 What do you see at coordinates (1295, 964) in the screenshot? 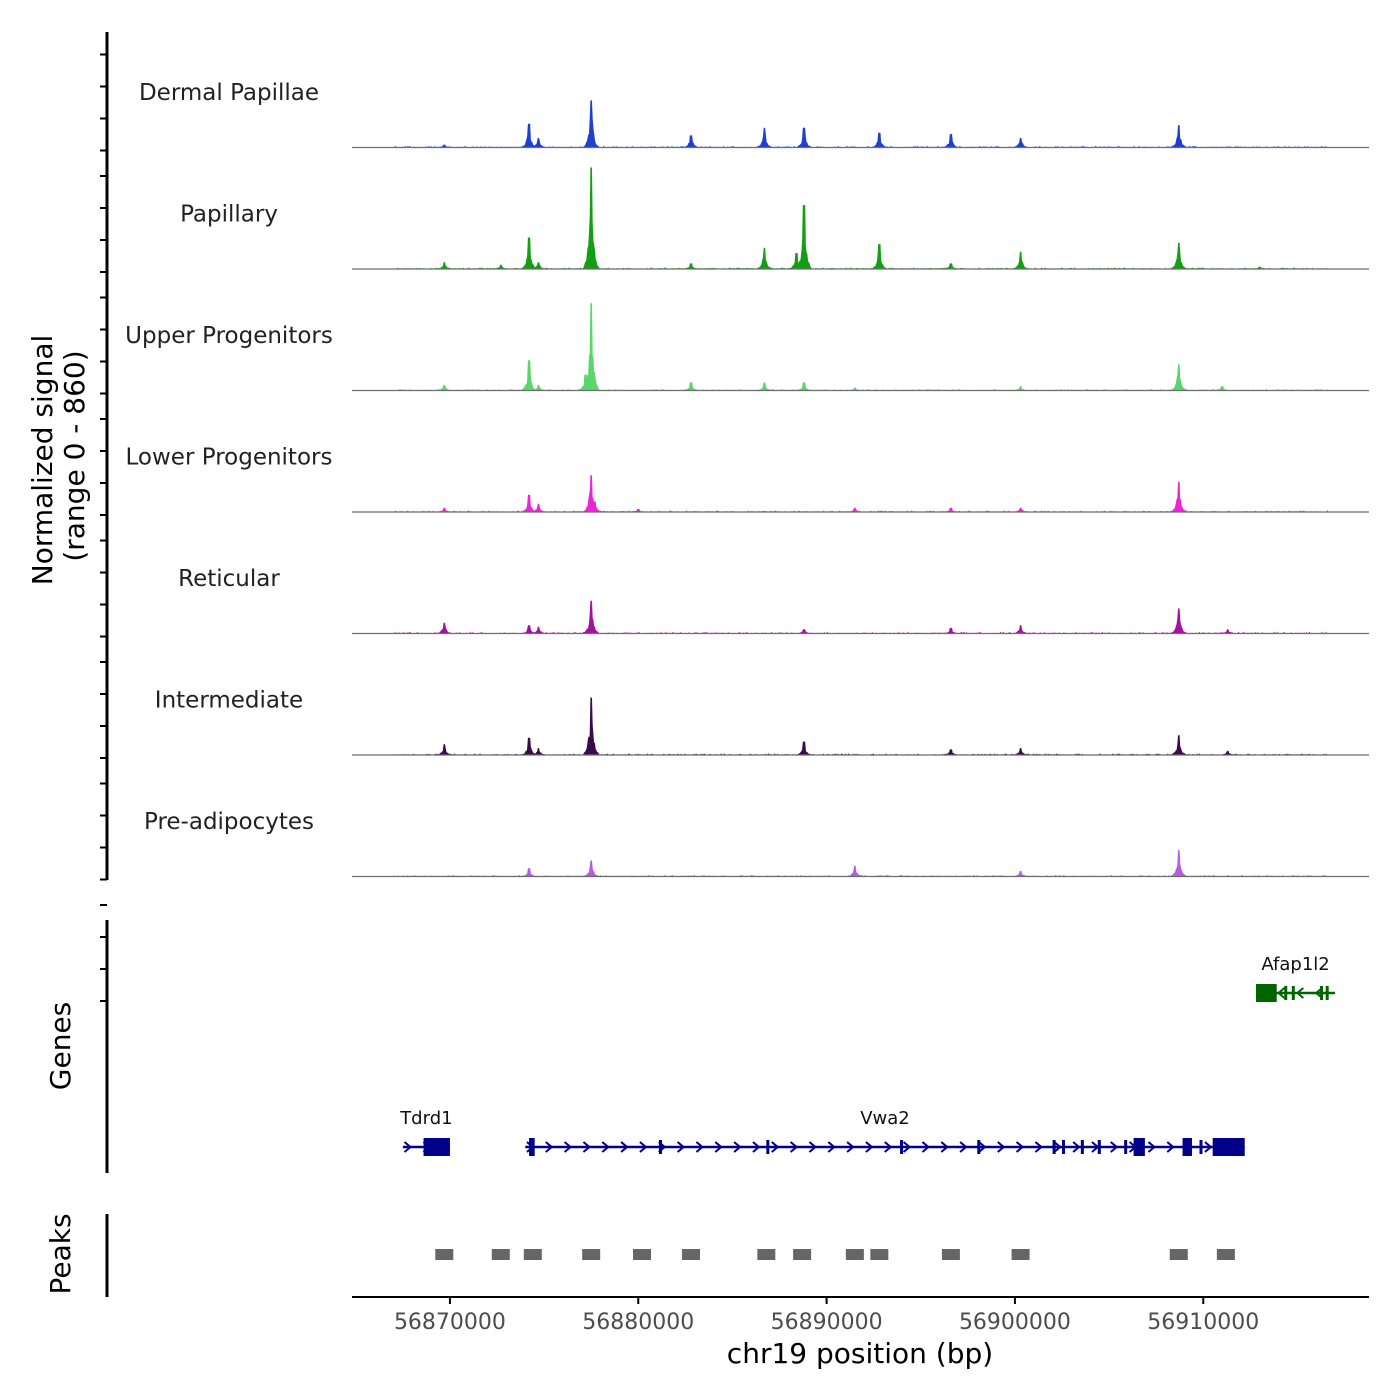
I see `gene-label: Afap1l2` at bounding box center [1295, 964].